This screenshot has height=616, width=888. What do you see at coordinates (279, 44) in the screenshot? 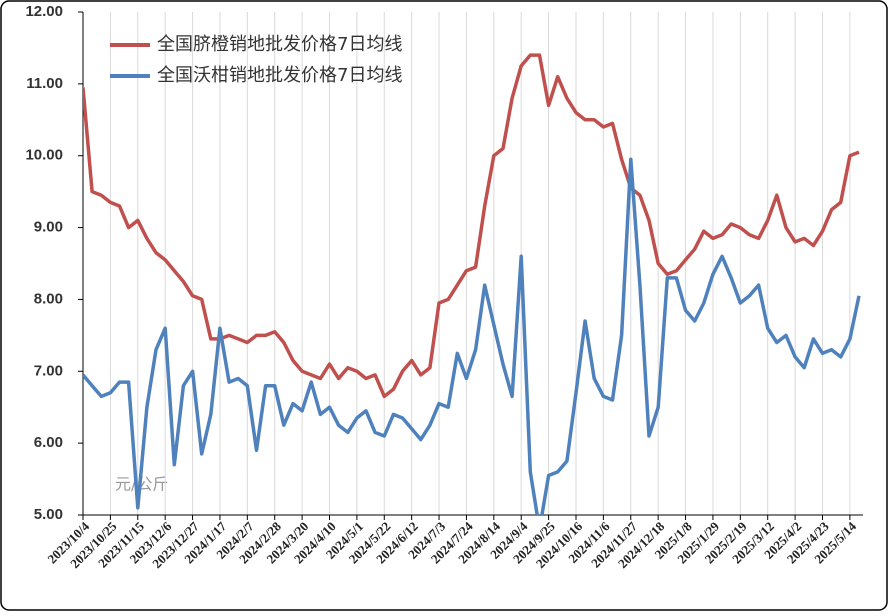
I see `legend-label: 全国脐橙销地批发价格7日均线` at bounding box center [279, 44].